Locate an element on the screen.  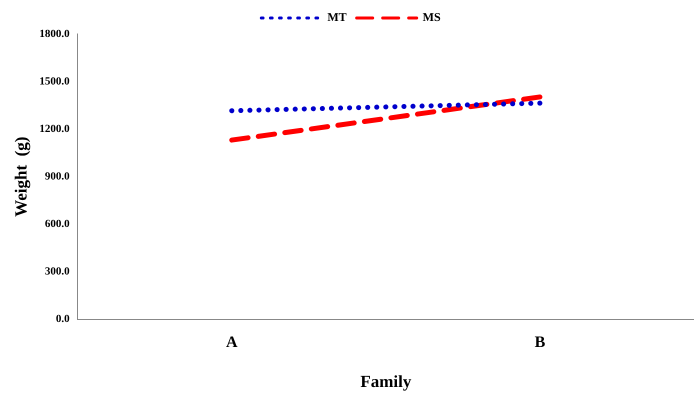
y-axis-title: Weight (g) is located at coordinates (21, 176).